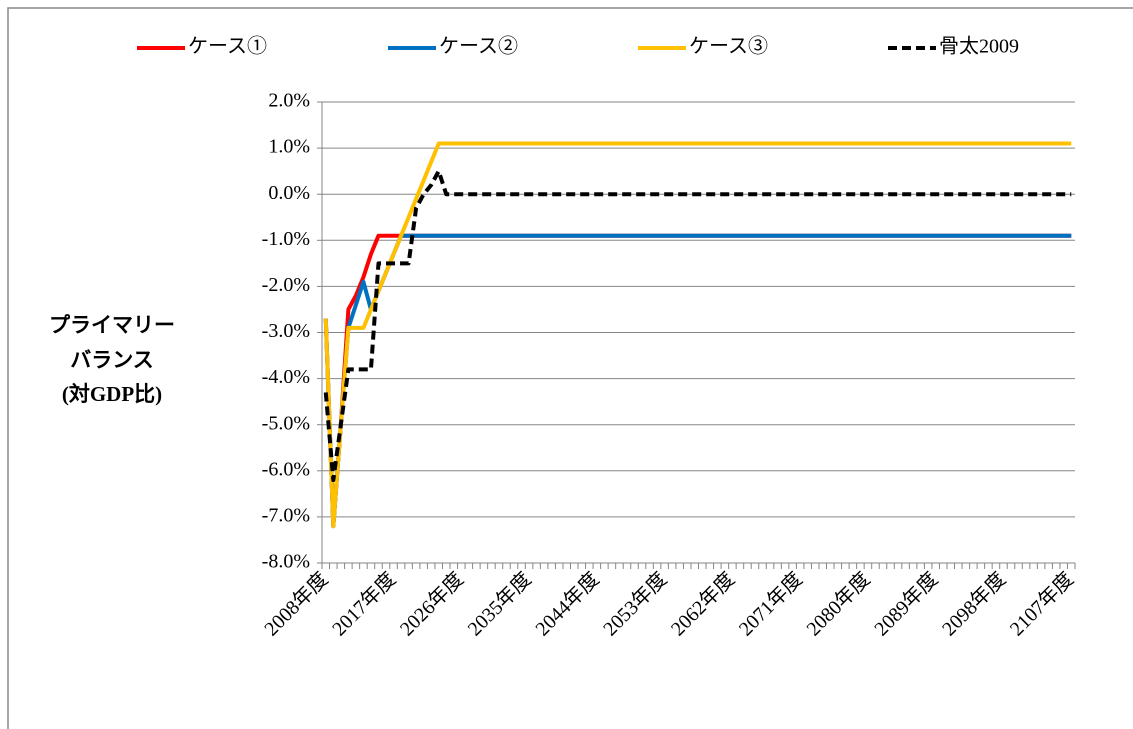 The image size is (1133, 729). What do you see at coordinates (702, 604) in the screenshot?
I see `x-tick-label: 2062年度` at bounding box center [702, 604].